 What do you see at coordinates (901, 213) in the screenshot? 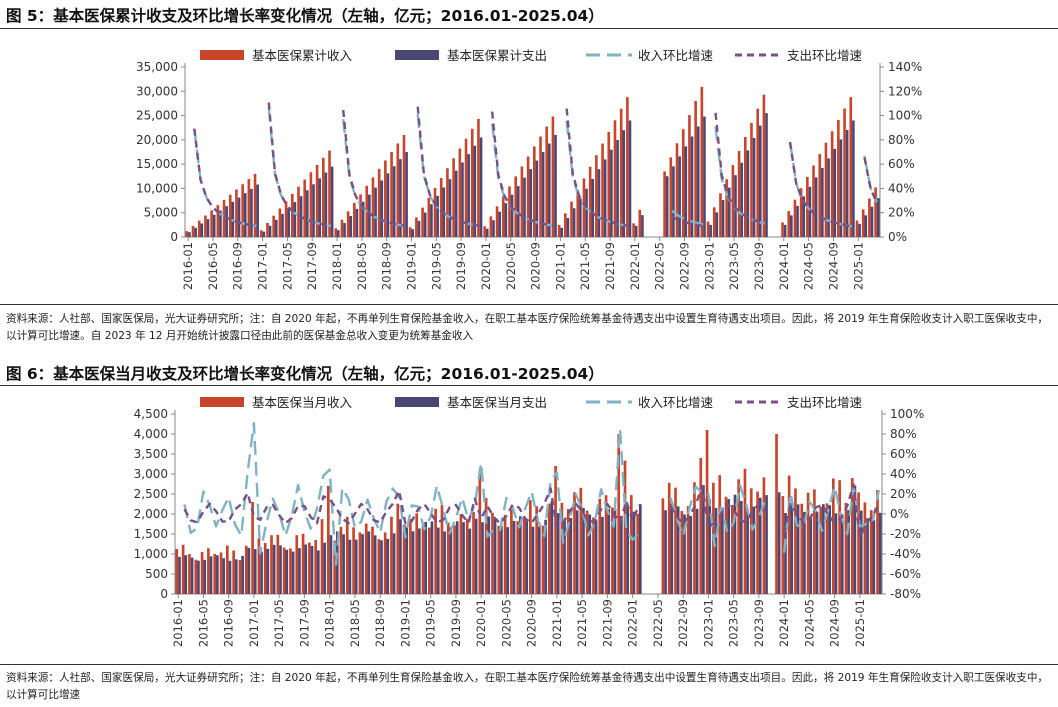
I see `y-tick-label-right: 20%` at bounding box center [901, 213].